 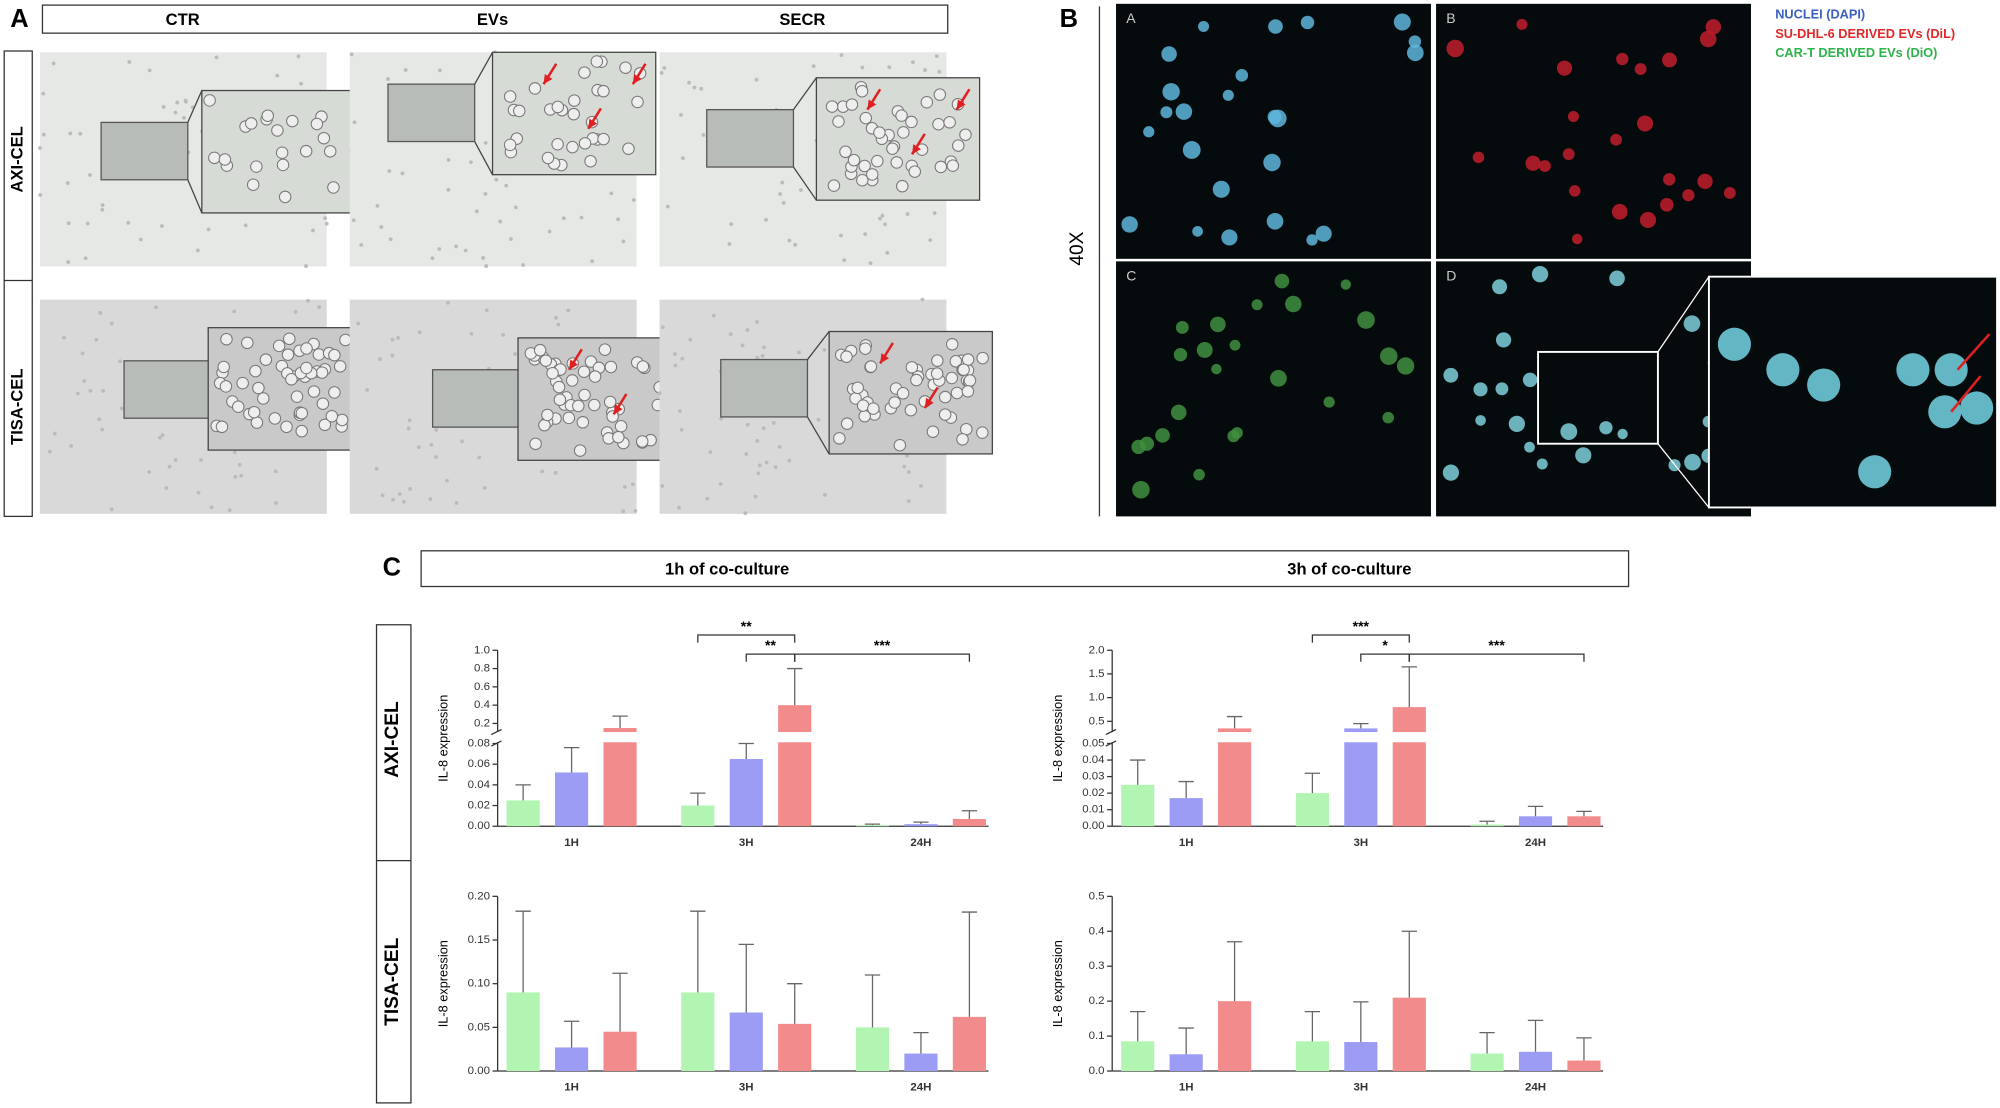 What do you see at coordinates (492, 19) in the screenshot?
I see `column-header: EVs` at bounding box center [492, 19].